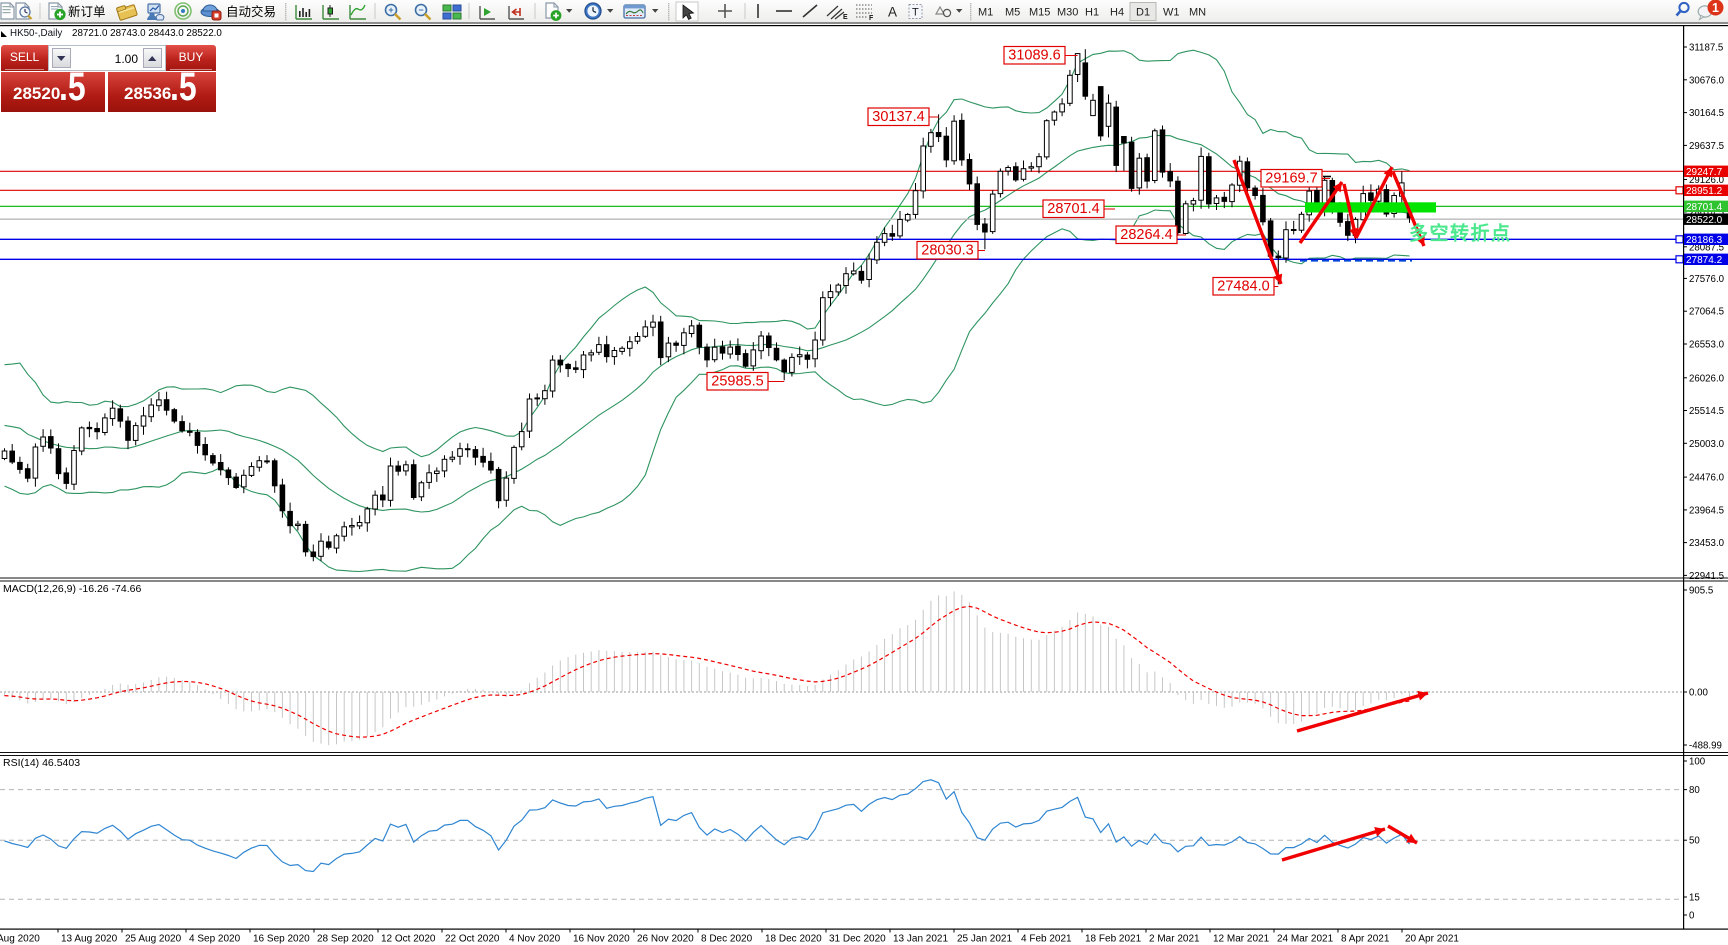 This screenshot has height=945, width=1728. I want to click on svg-text: 22 Oct 2020, so click(472, 939).